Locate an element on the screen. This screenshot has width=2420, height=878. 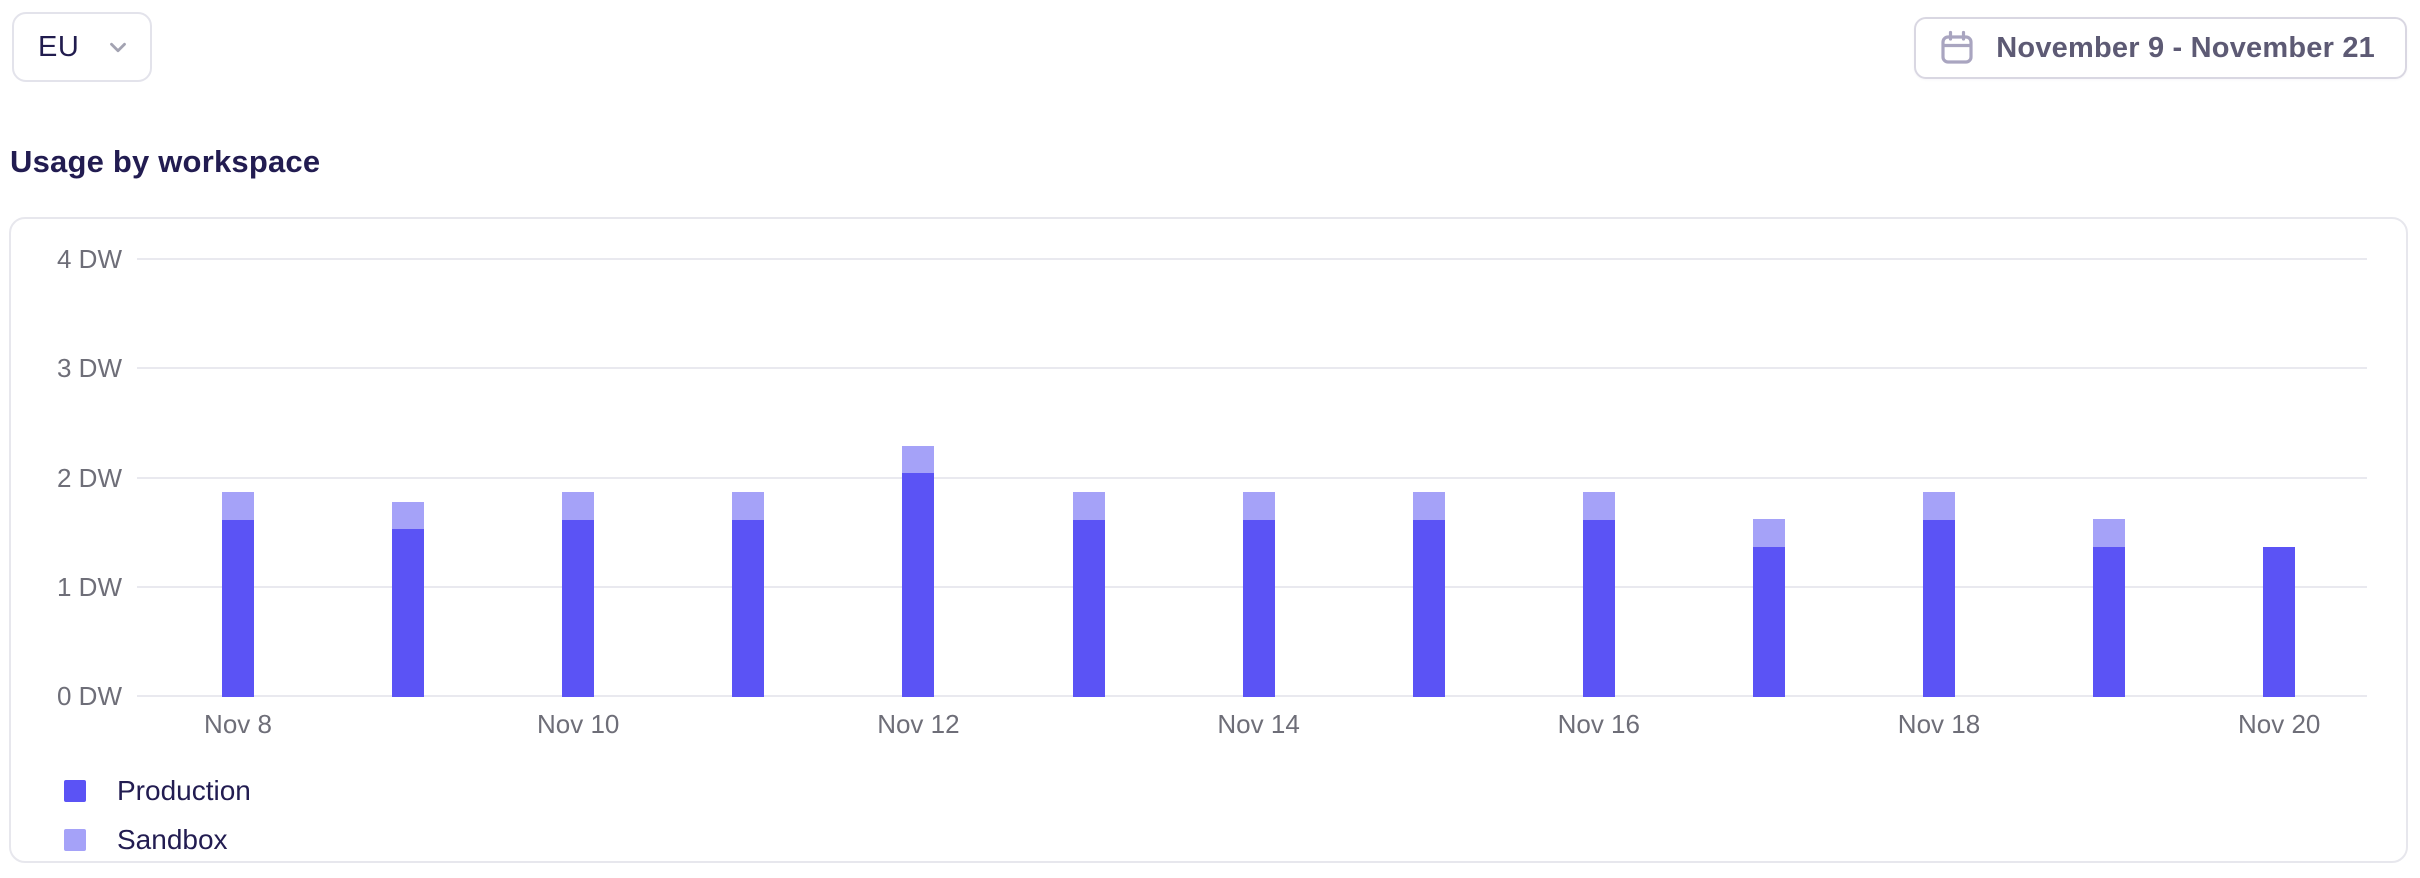
date-range-label: November 9 - November 21 is located at coordinates (2185, 47).